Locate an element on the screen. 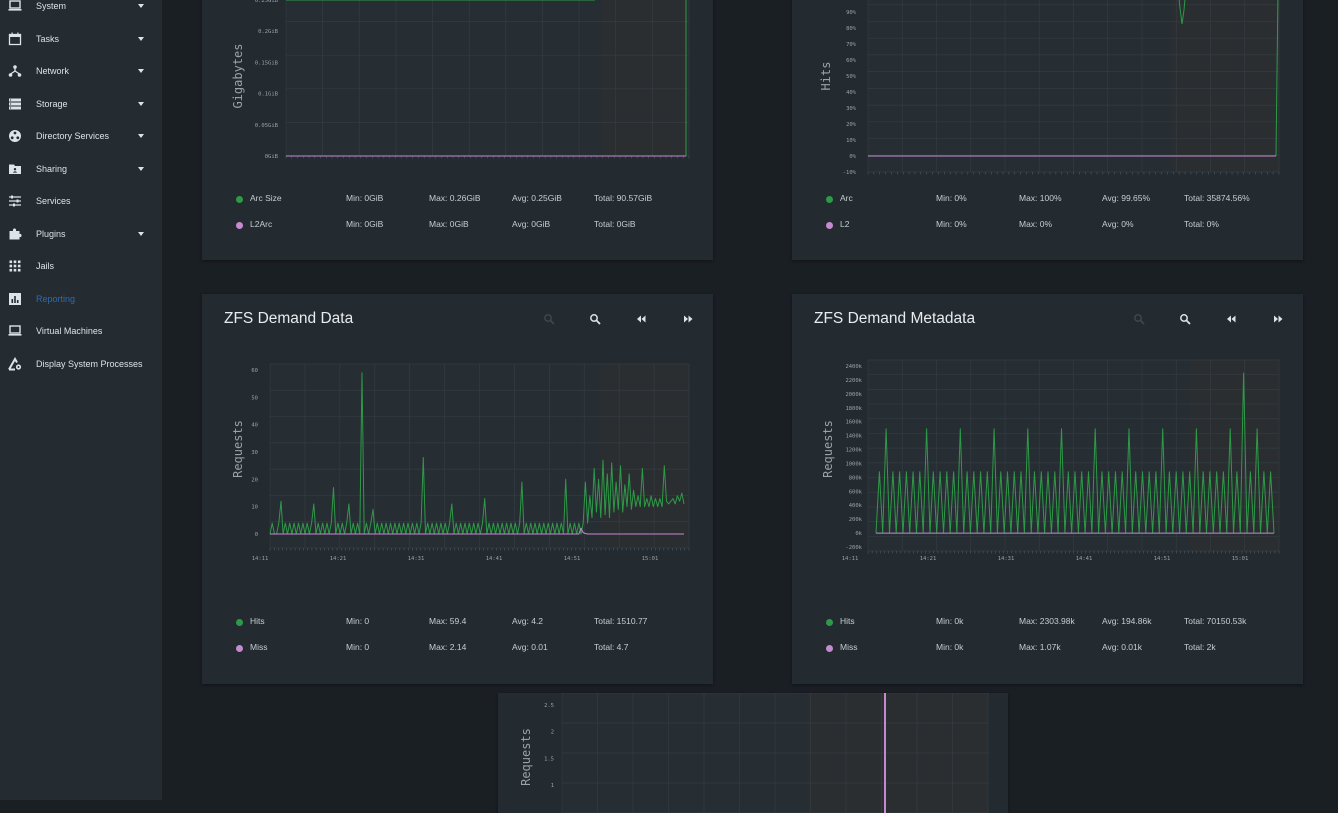 The image size is (1338, 813). y-tick-label: 1 is located at coordinates (552, 786).